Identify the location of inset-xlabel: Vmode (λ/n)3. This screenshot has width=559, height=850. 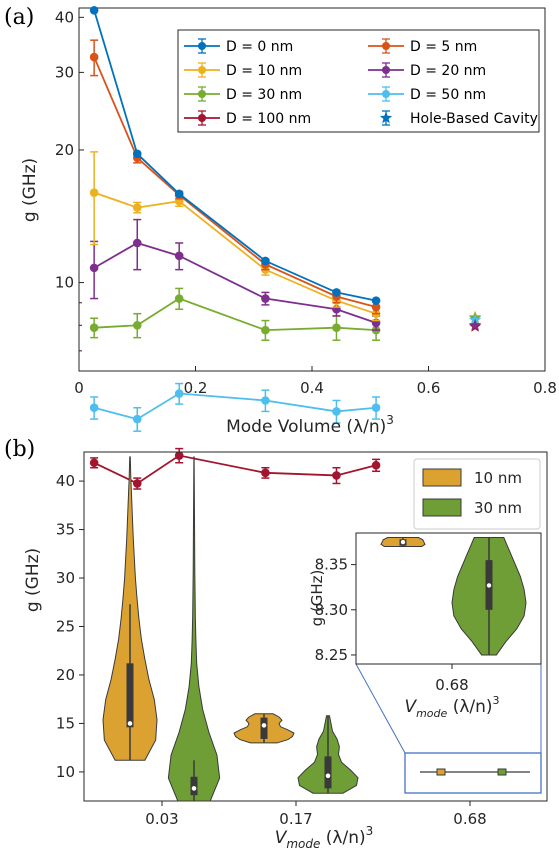
(451, 707).